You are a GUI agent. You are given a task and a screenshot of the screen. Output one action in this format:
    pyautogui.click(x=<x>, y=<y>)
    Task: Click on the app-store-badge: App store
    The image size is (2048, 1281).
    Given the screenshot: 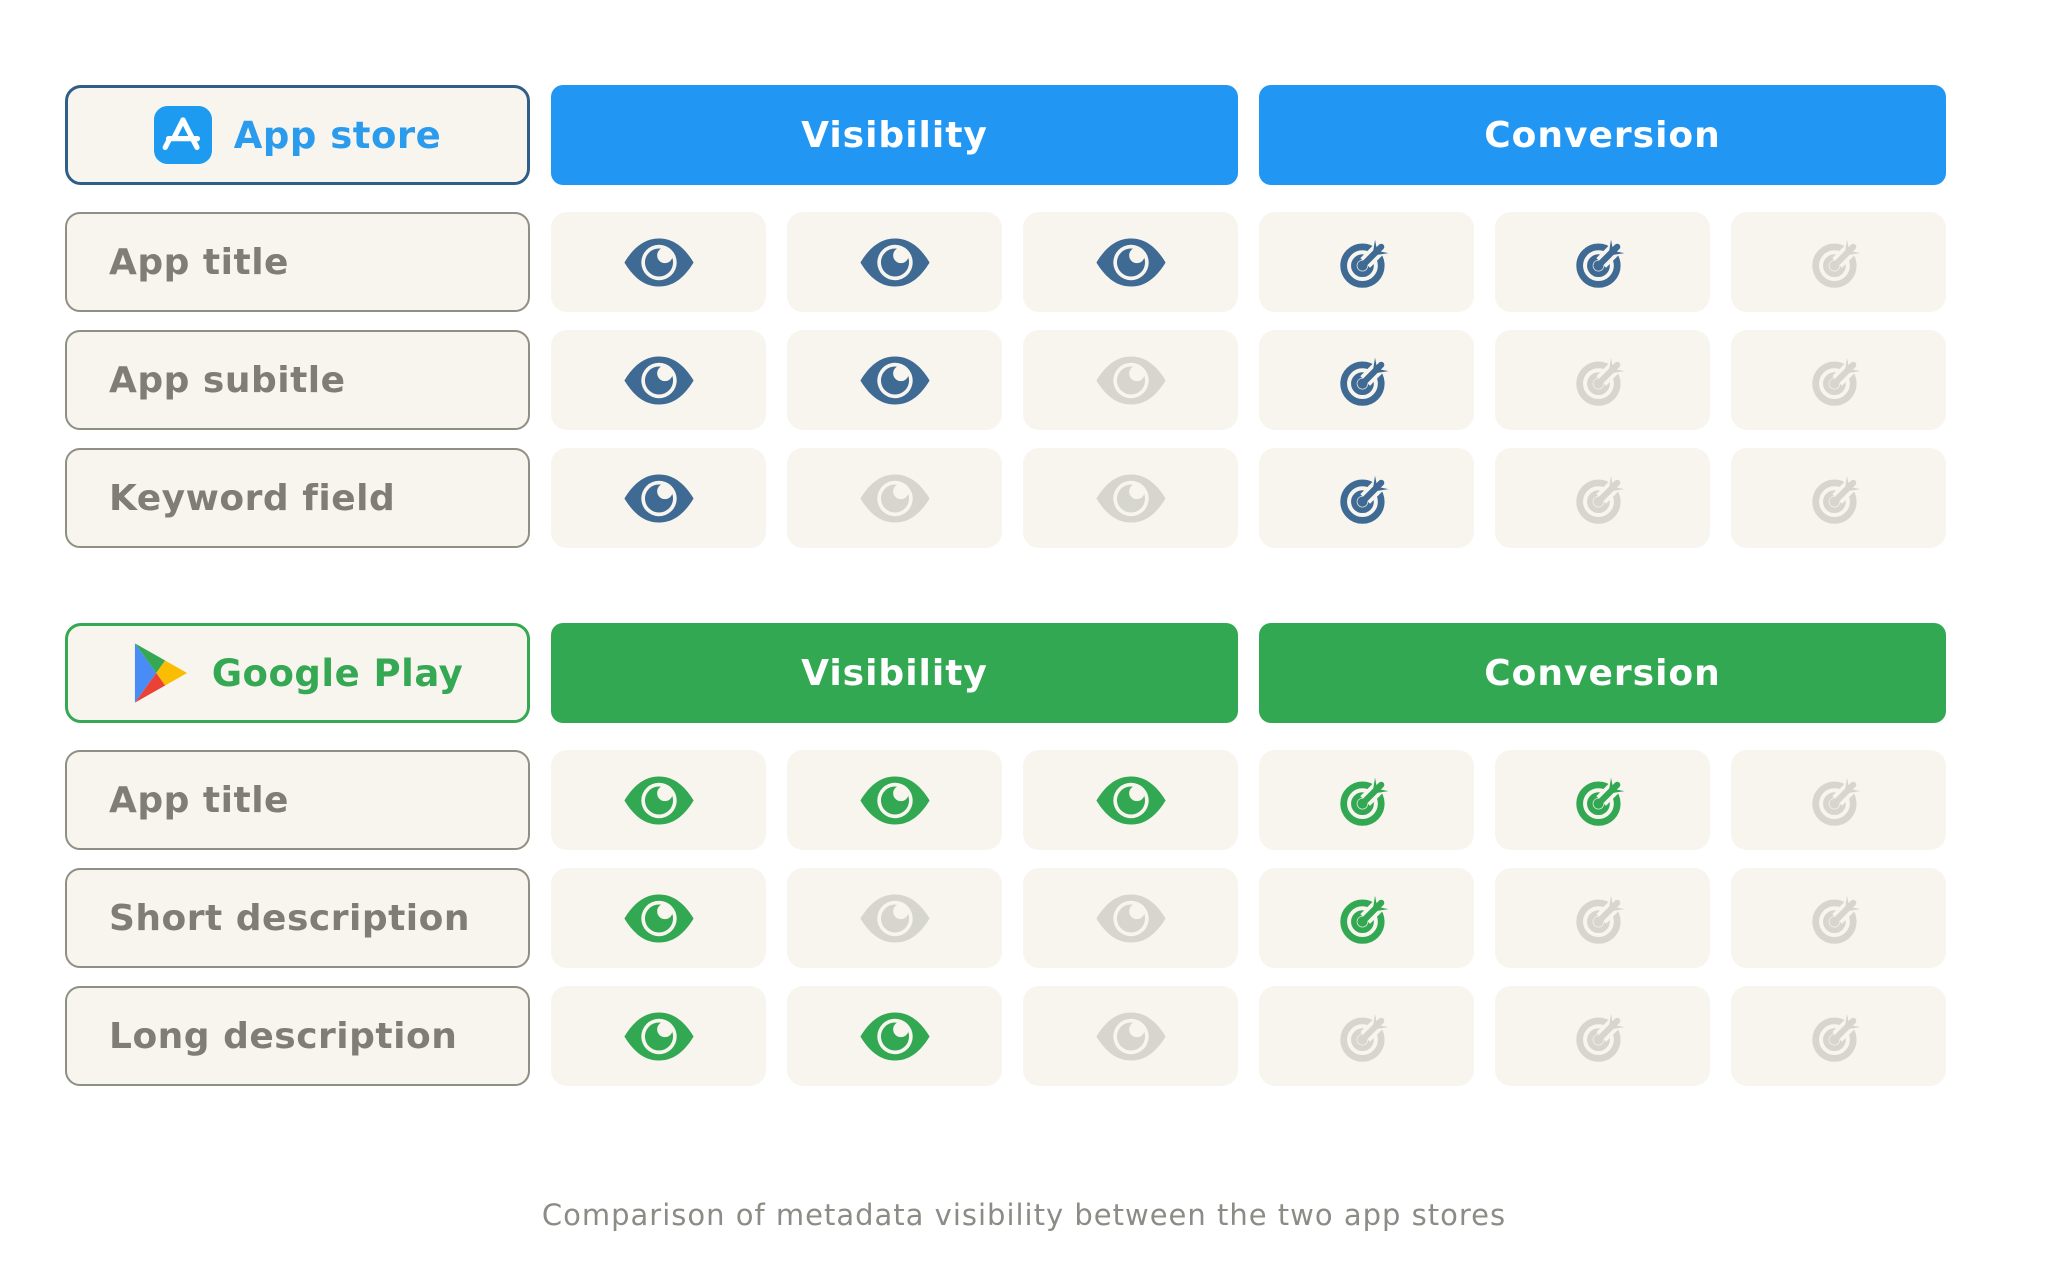 What is the action you would take?
    pyautogui.click(x=297, y=135)
    